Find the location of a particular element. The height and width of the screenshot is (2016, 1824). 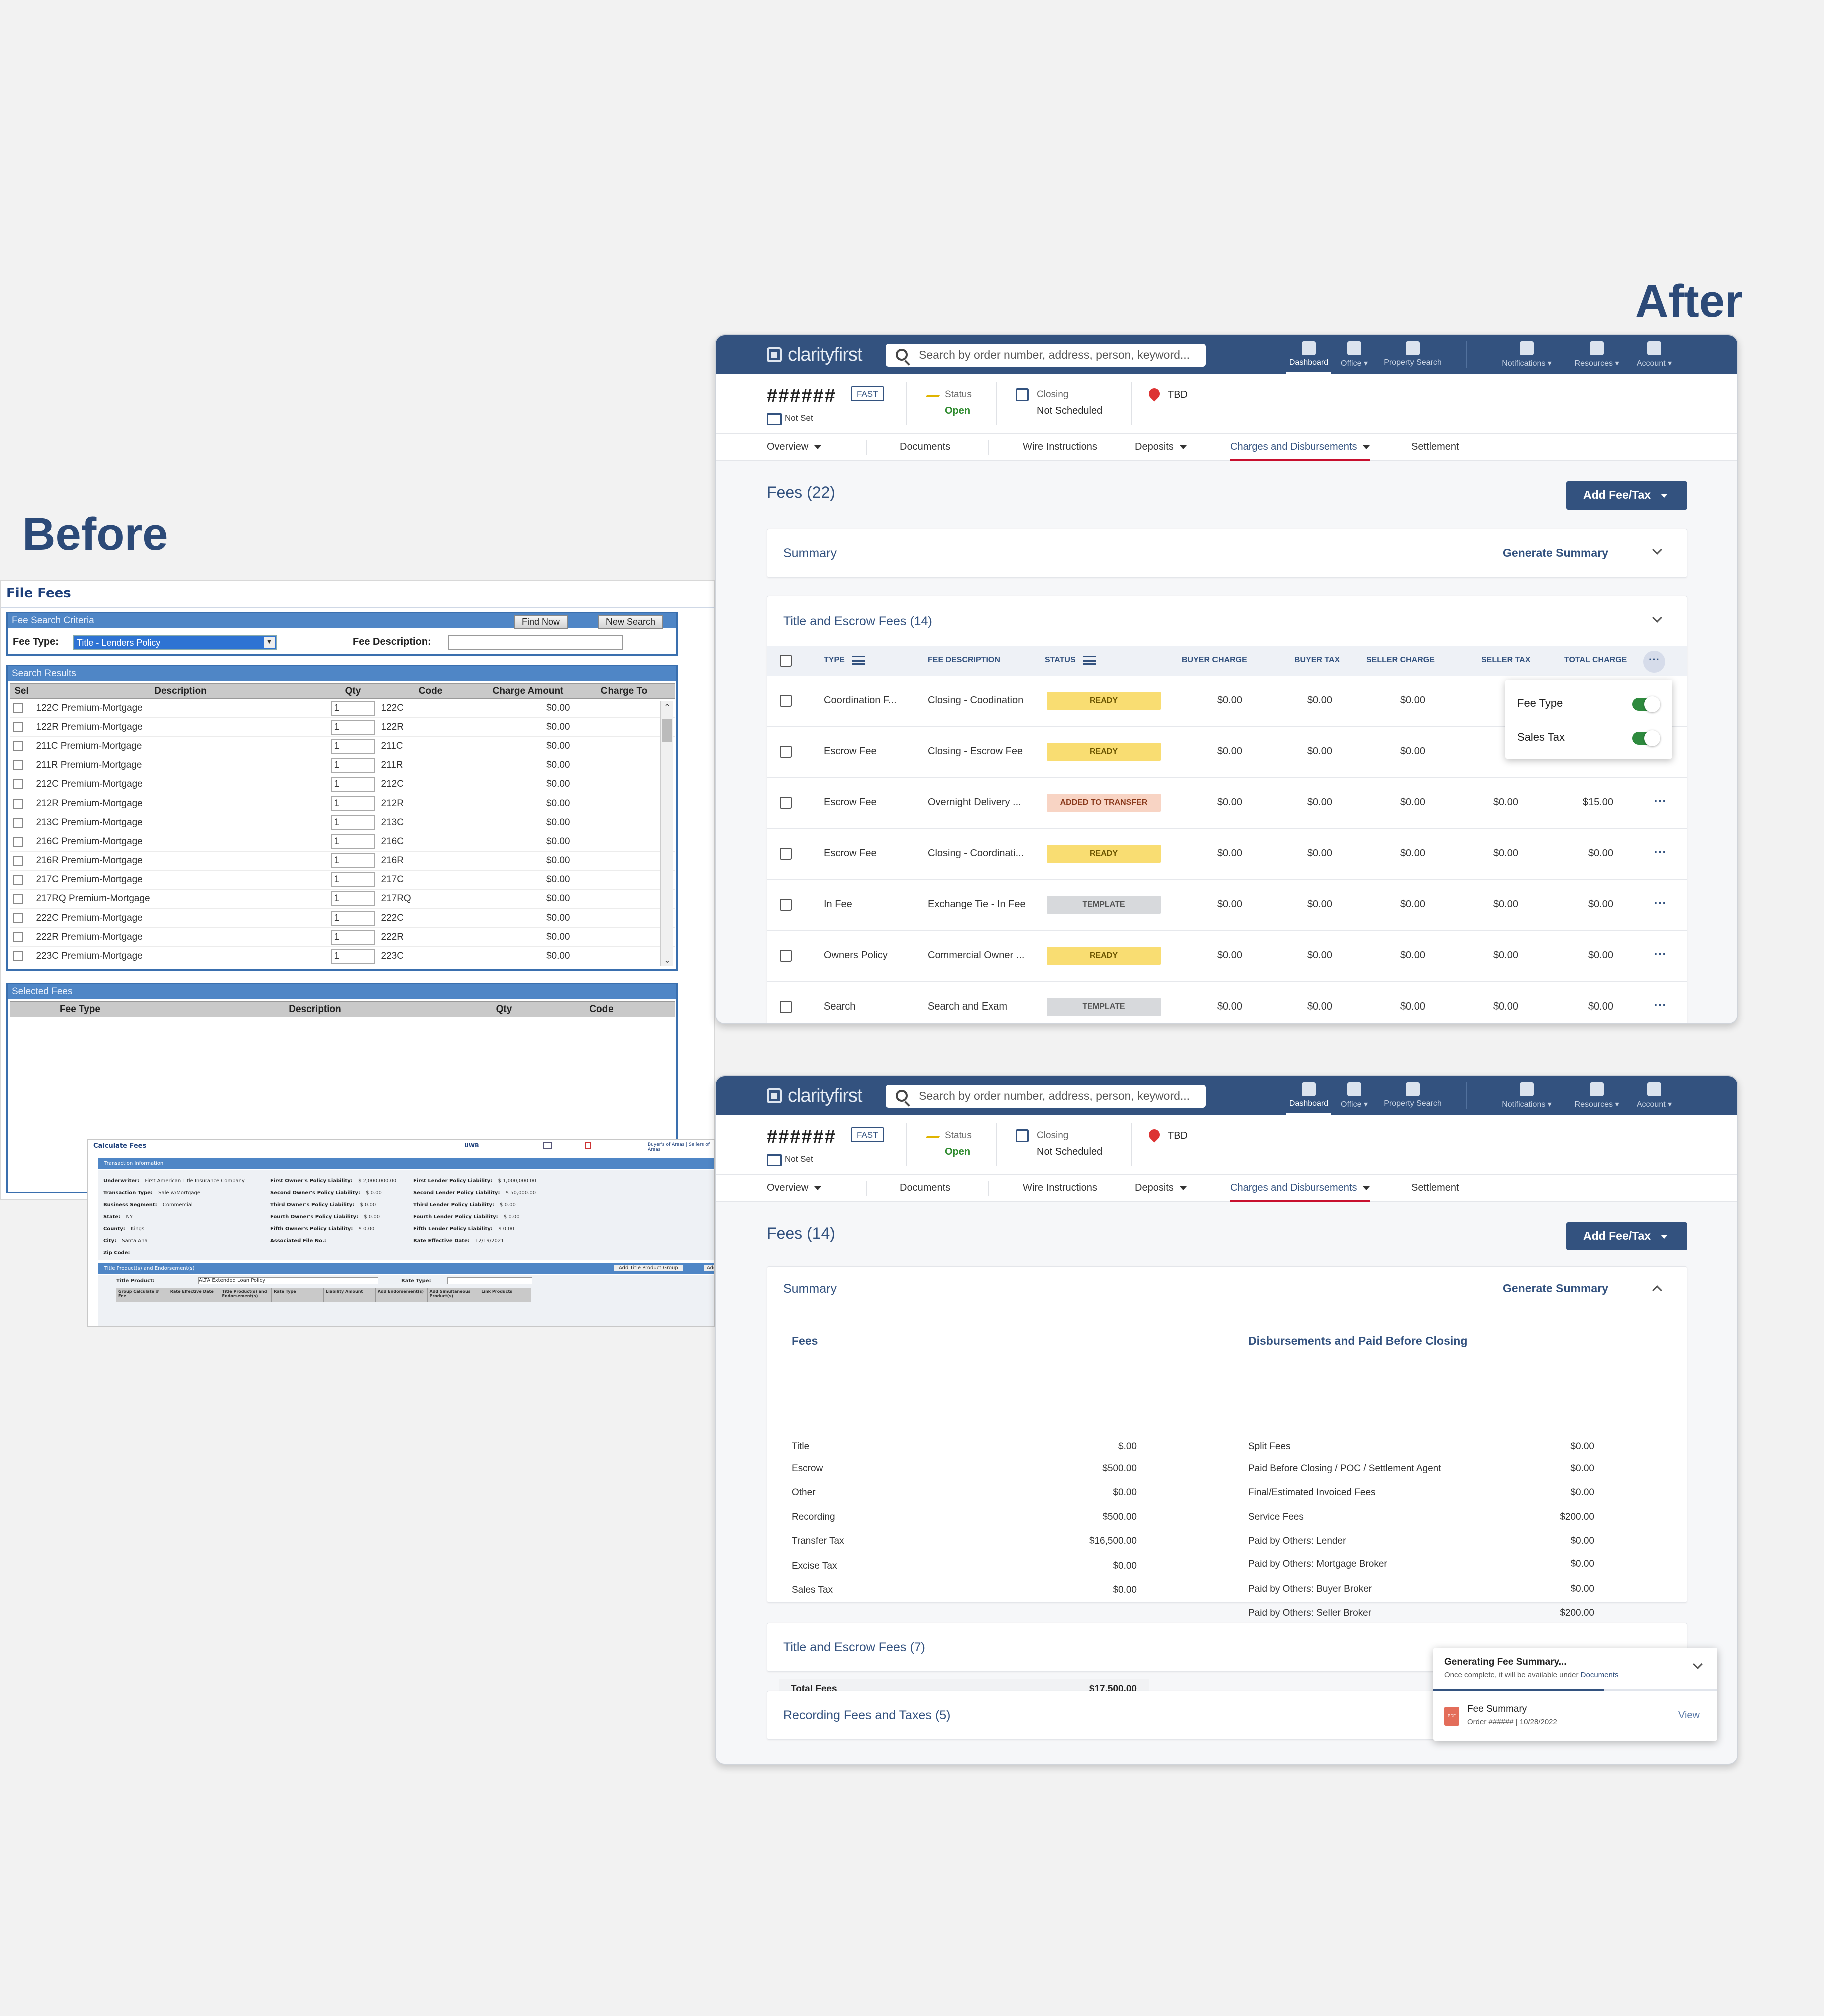

column-options-button: ··· is located at coordinates (1654, 662).